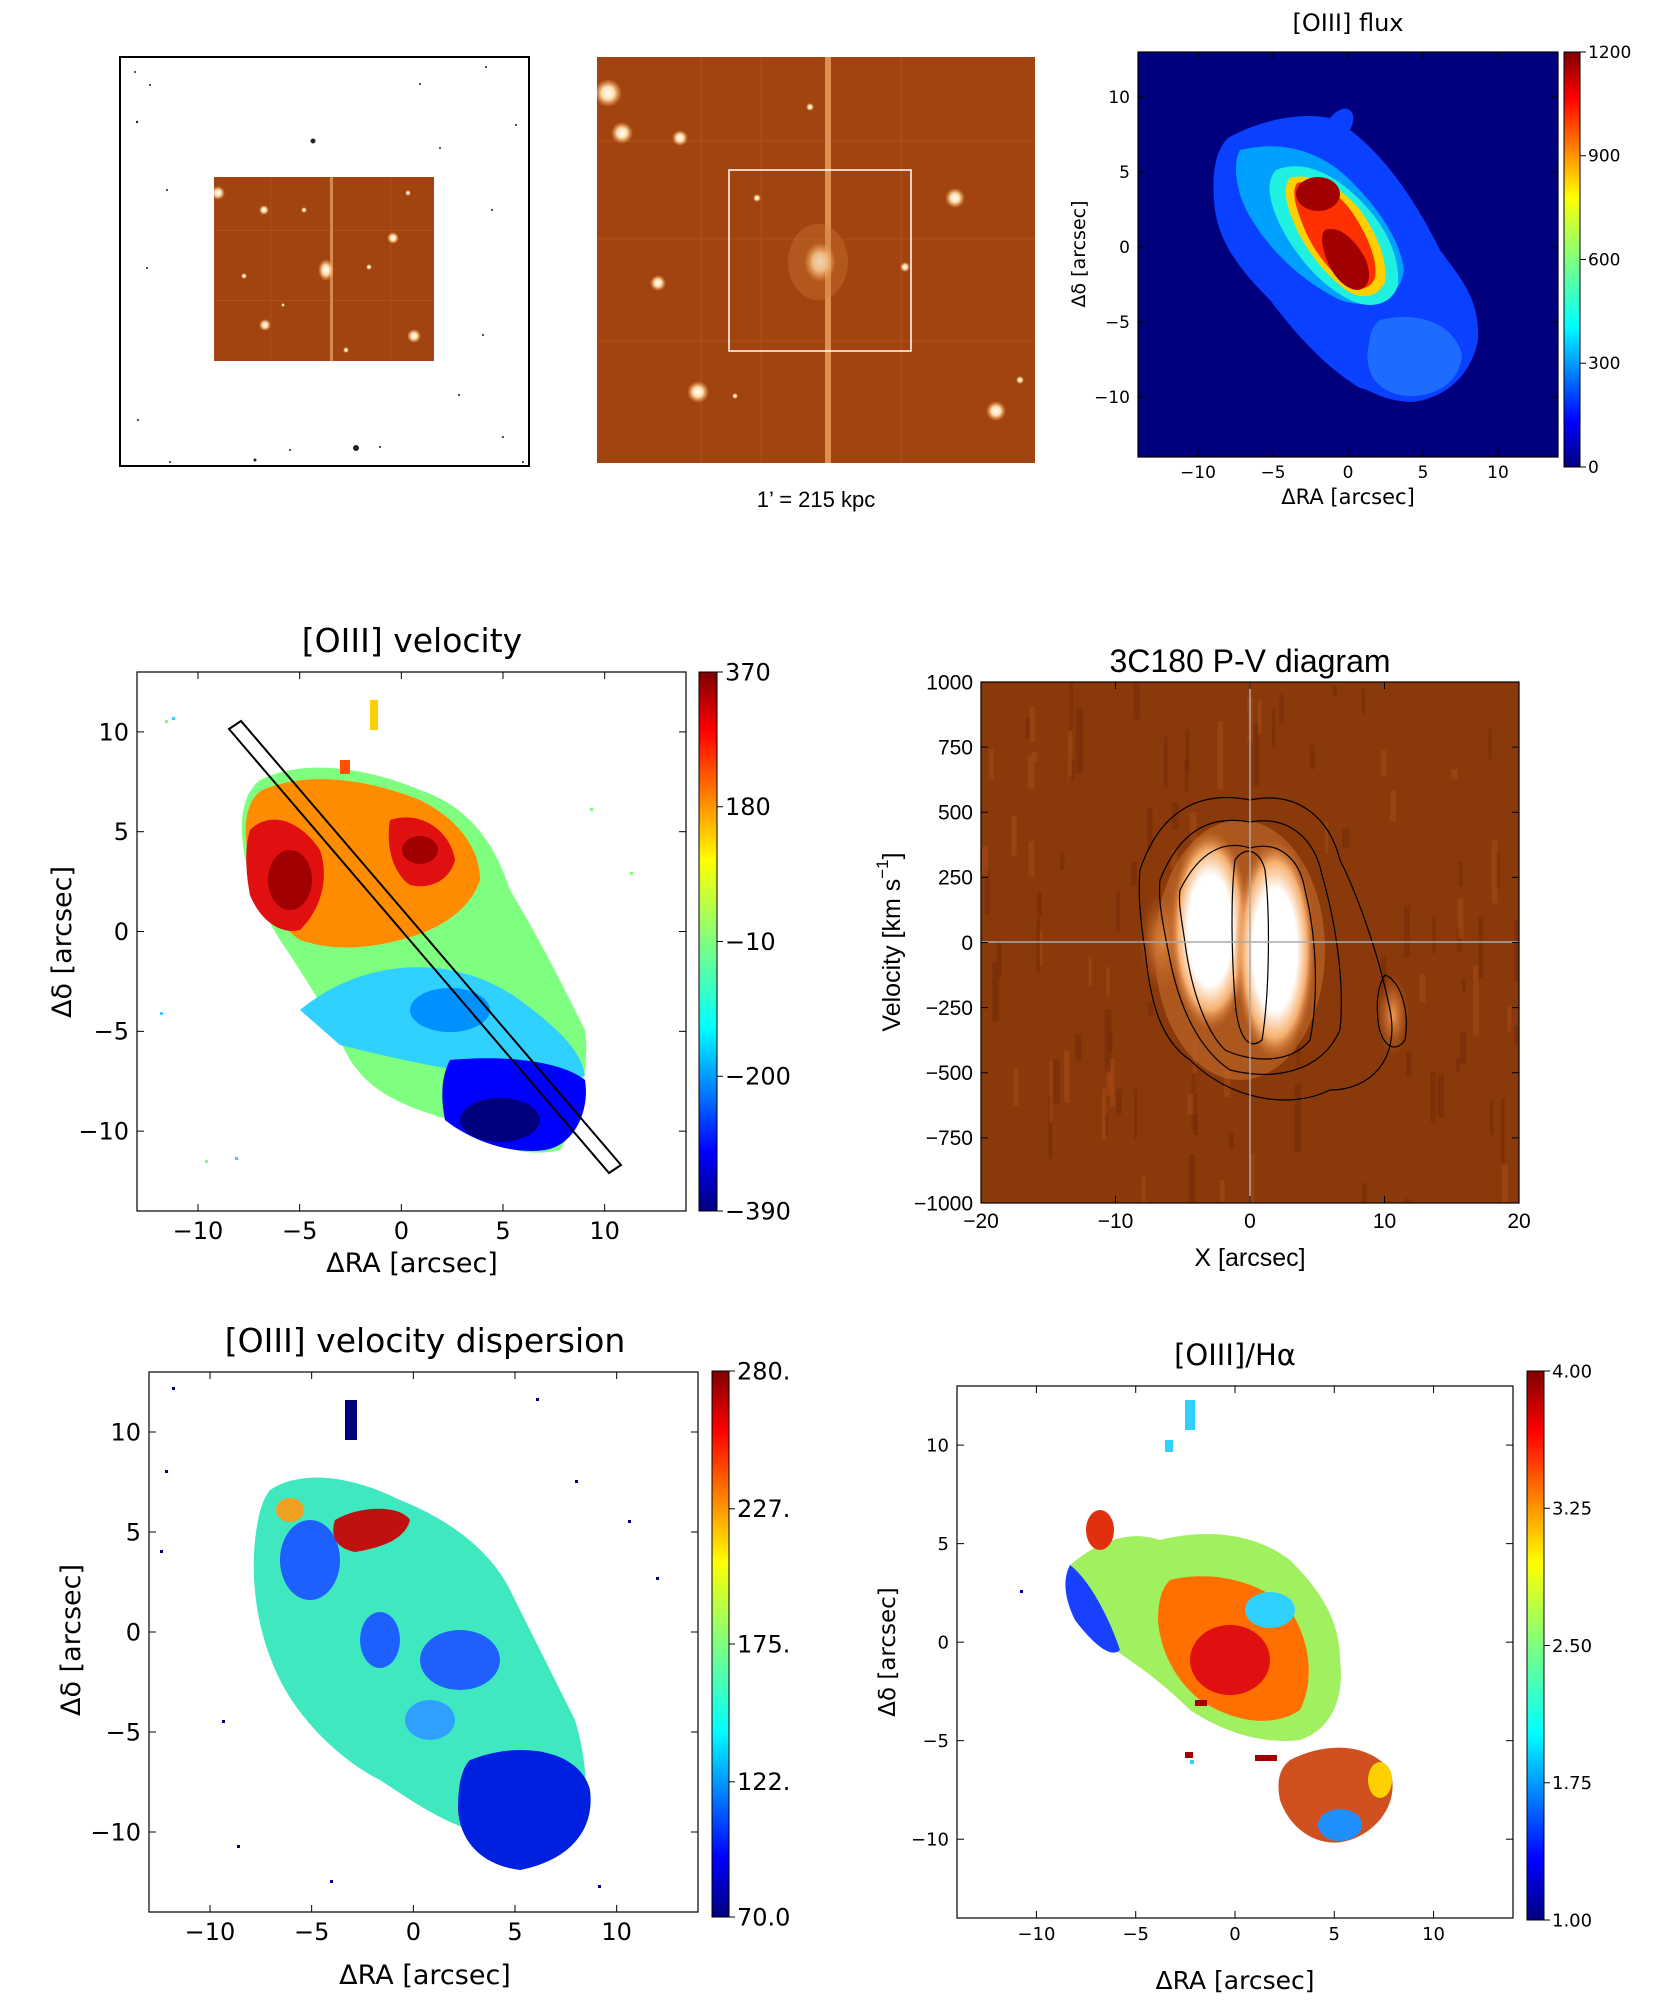 The height and width of the screenshot is (2003, 1661). Describe the element at coordinates (1604, 157) in the screenshot. I see `colorbar-tick-label: 900` at that location.